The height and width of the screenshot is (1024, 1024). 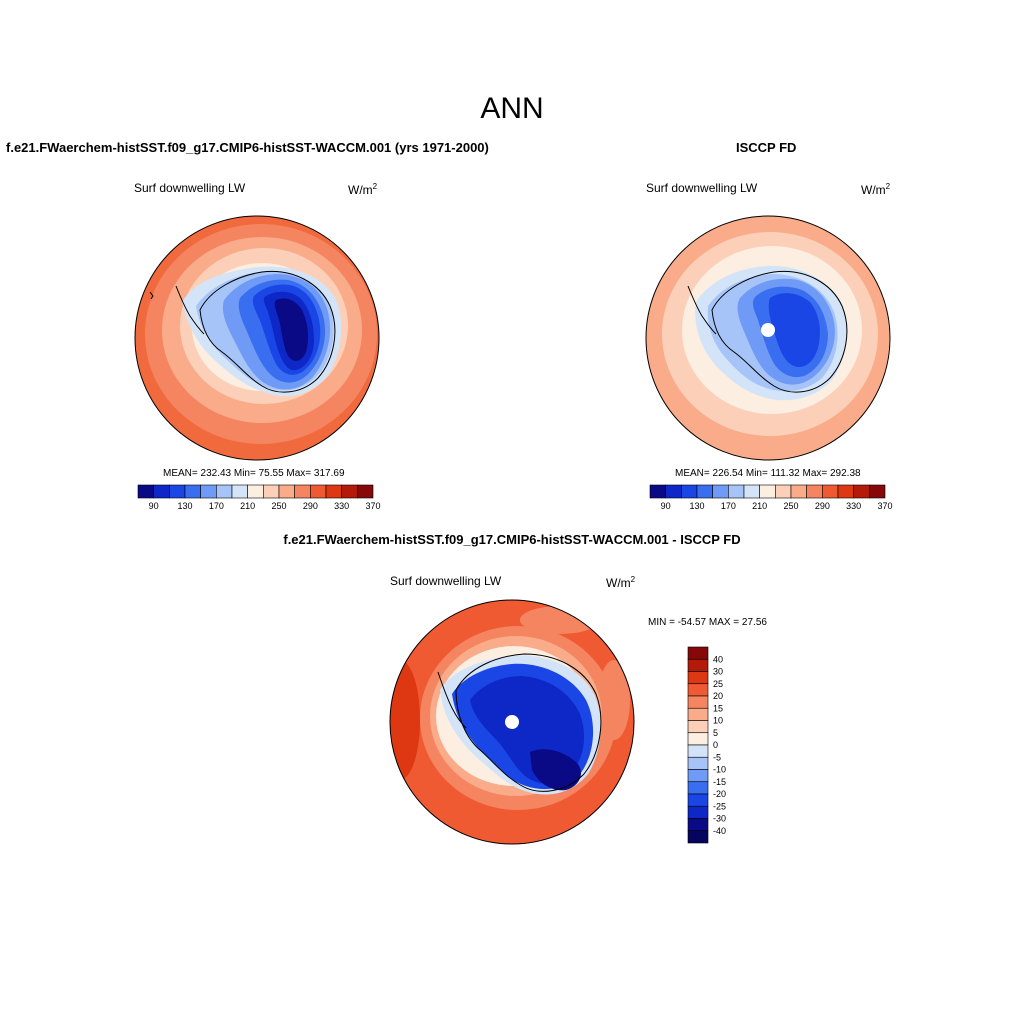 What do you see at coordinates (715, 733) in the screenshot?
I see `colorbar-tick-label: 5` at bounding box center [715, 733].